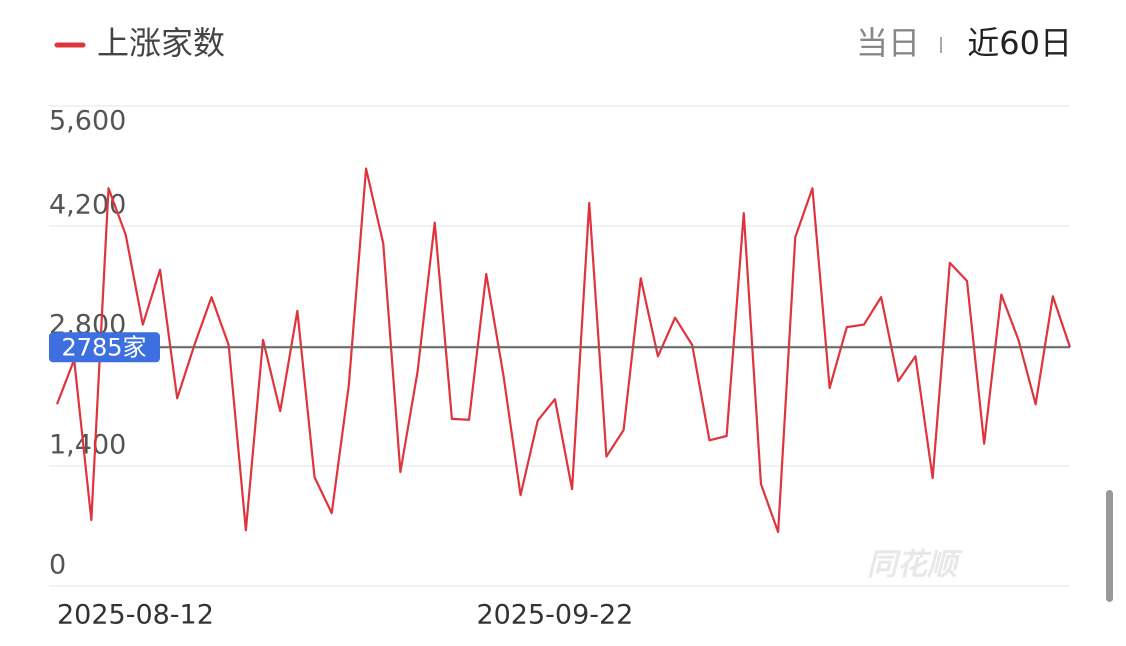 This screenshot has width=1126, height=646. I want to click on y-tick-label: 5,600, so click(87, 121).